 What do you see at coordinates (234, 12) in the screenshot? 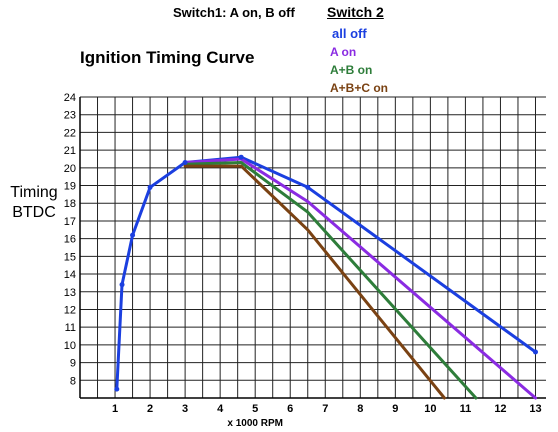
I see `switch1-label: Switch1: A on, B off` at bounding box center [234, 12].